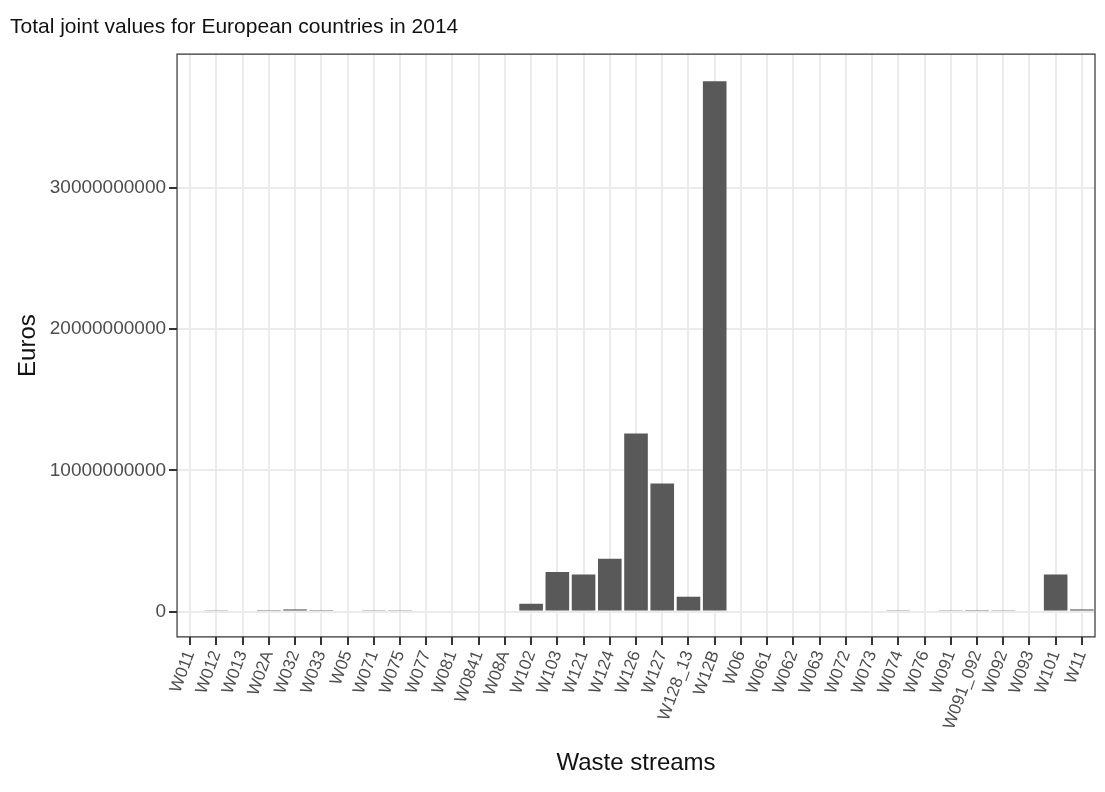  What do you see at coordinates (161, 610) in the screenshot?
I see `y-tick-label: 0` at bounding box center [161, 610].